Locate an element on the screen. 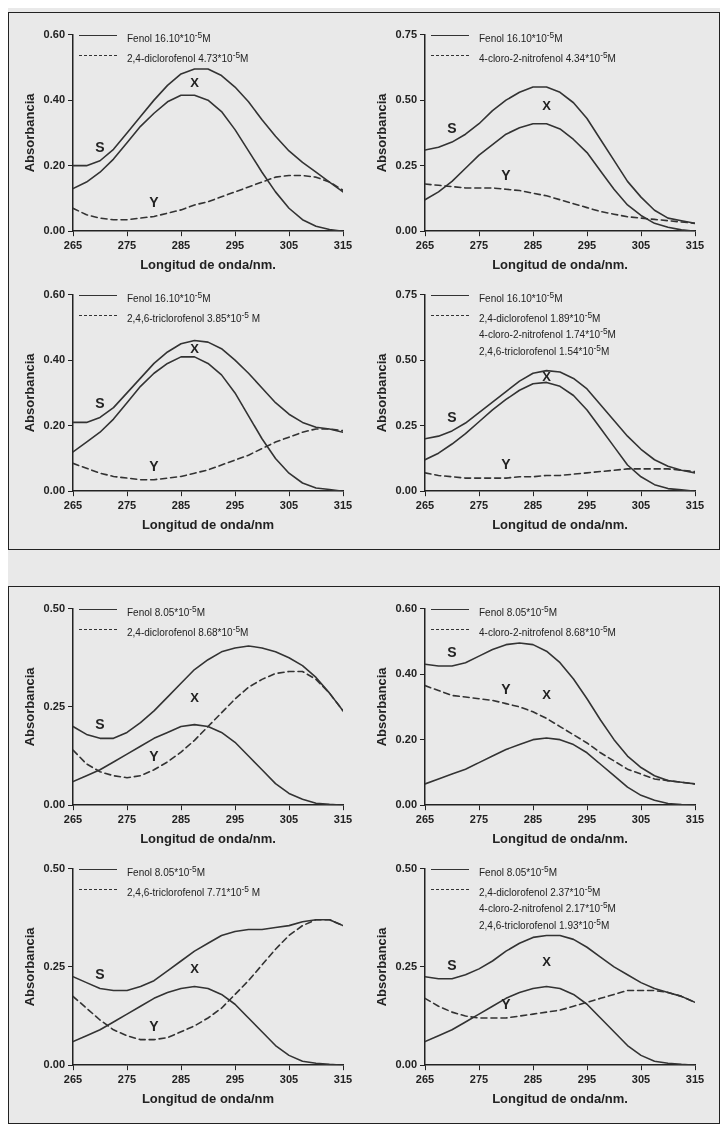  legend-label: 2,4-diclorofenol 8.68*10$^{-5}$M is located at coordinates (188, 631).